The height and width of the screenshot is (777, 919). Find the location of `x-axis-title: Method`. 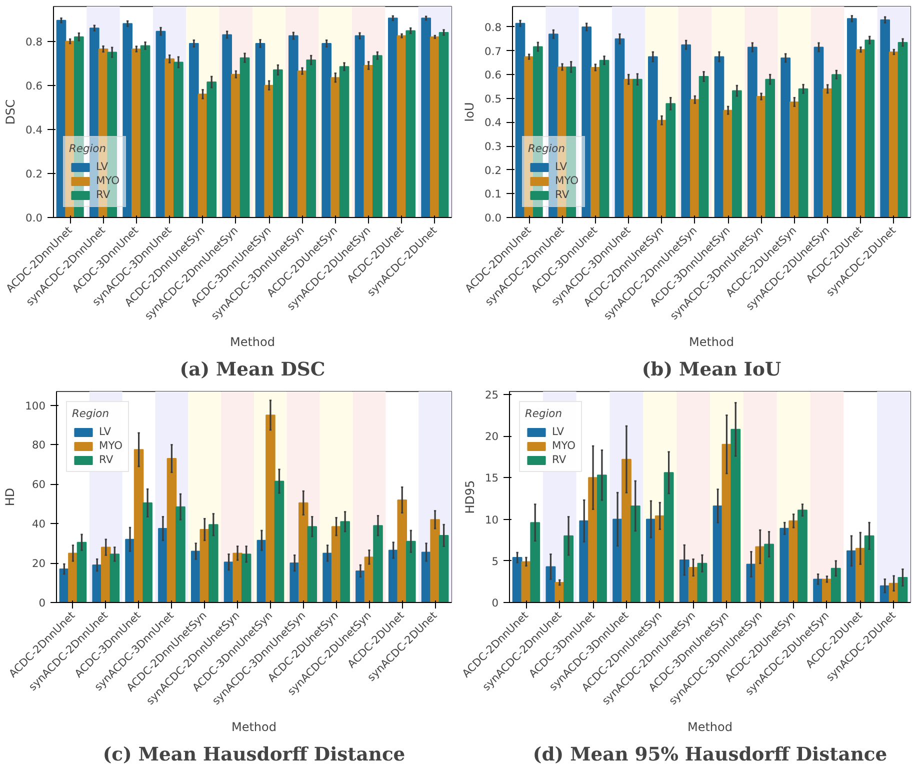

x-axis-title: Method is located at coordinates (254, 727).